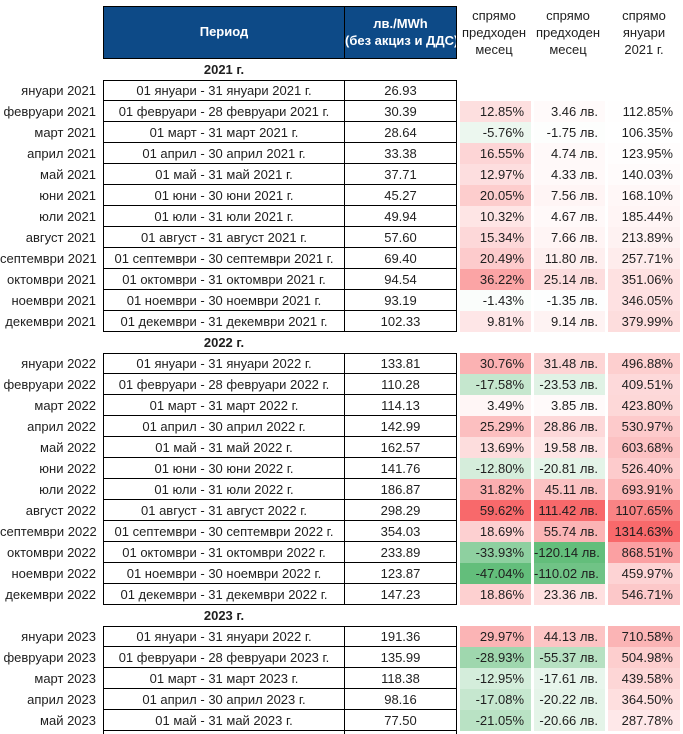 The image size is (683, 734). What do you see at coordinates (401, 405) in the screenshot?
I see `price-value-cell: 114.13` at bounding box center [401, 405].